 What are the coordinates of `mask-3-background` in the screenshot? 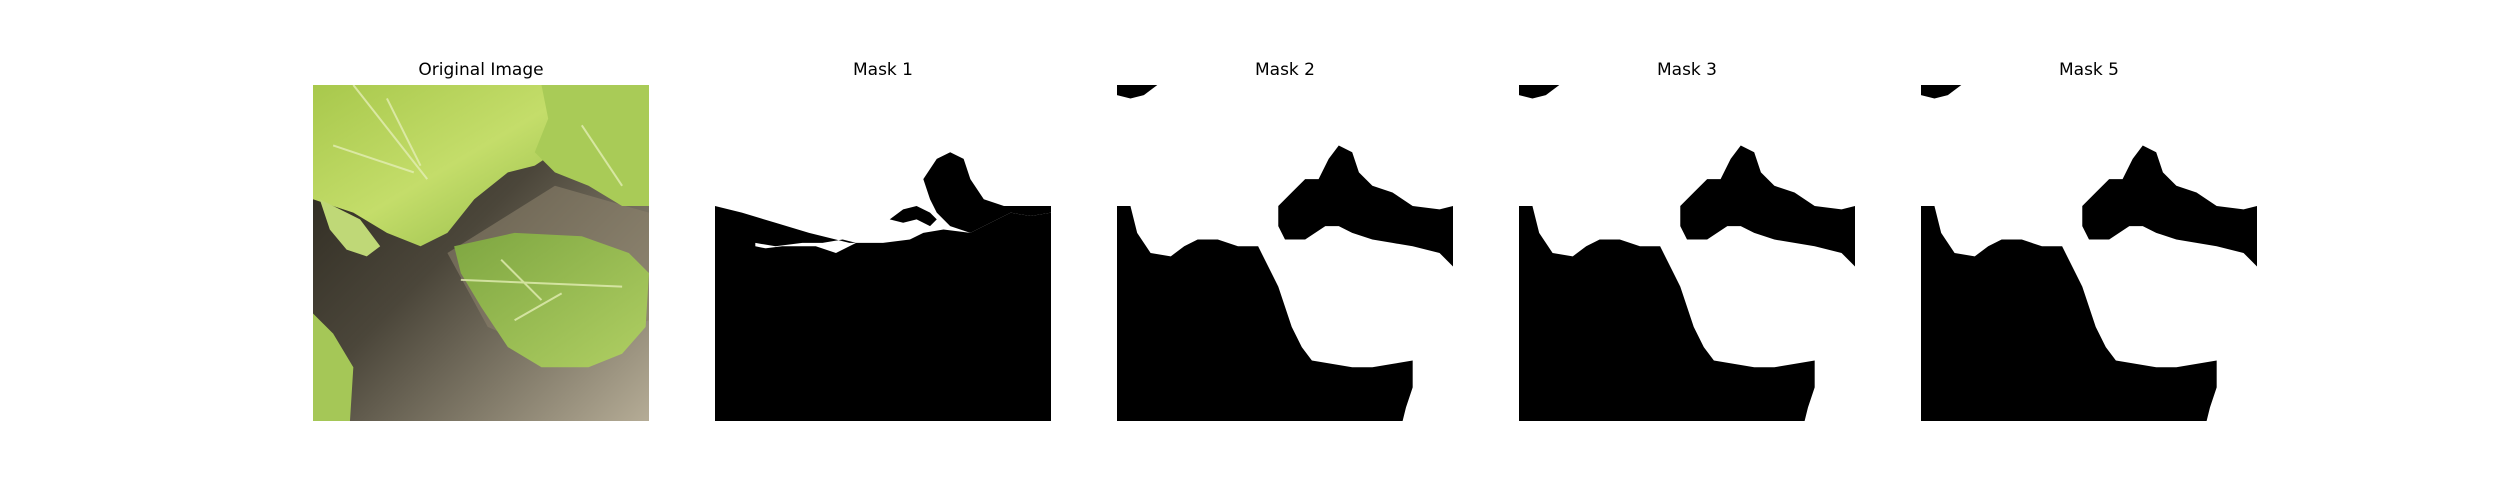 It's located at (1667, 313).